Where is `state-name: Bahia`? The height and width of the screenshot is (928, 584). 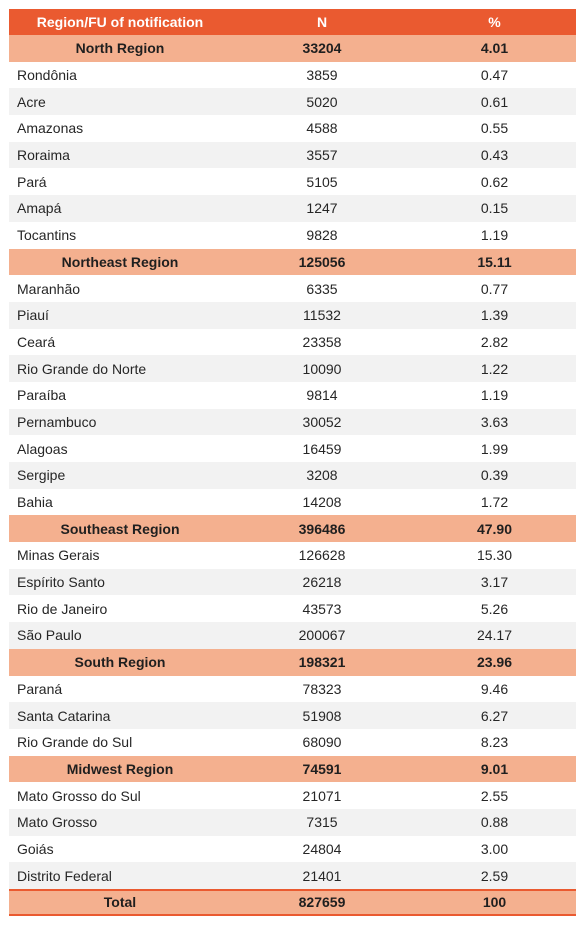 state-name: Bahia is located at coordinates (35, 502).